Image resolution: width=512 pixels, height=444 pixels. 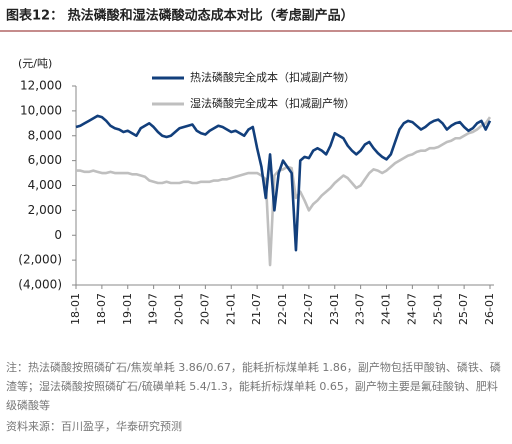 I want to click on y-axis-label: (元/吨), so click(x=35, y=63).